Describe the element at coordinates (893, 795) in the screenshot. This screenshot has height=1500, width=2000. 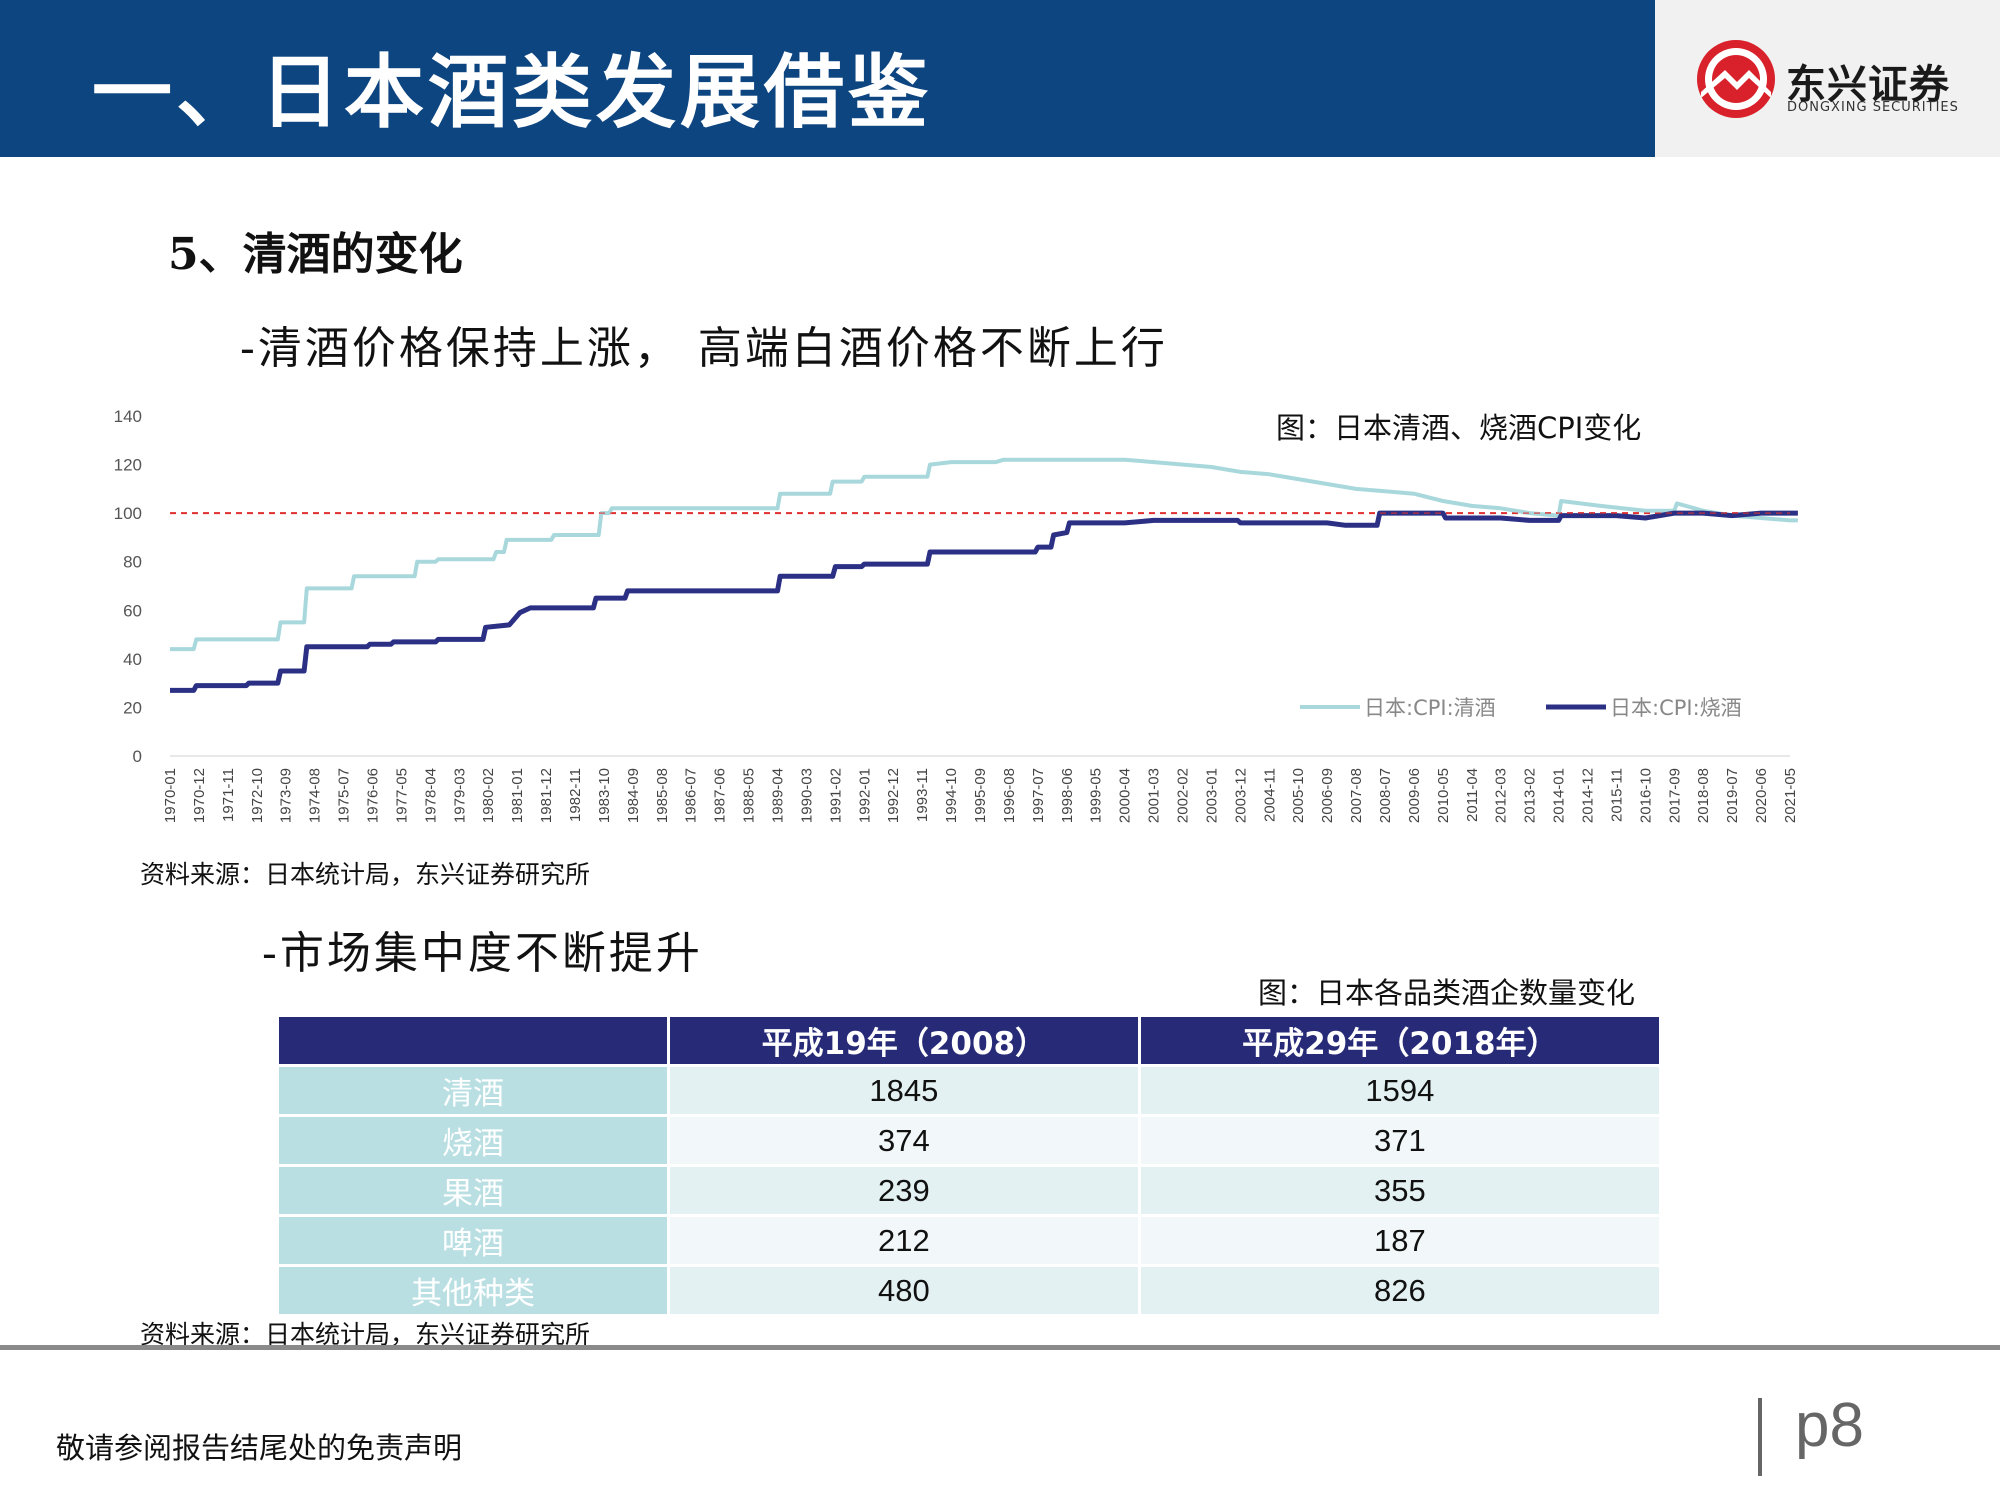
I see `x-tick-label: 1992-12` at that location.